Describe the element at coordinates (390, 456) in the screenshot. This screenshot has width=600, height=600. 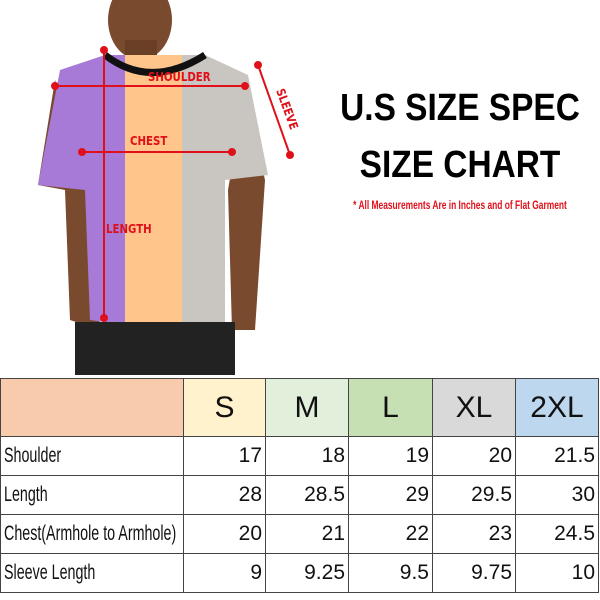
I see `cell: 19` at that location.